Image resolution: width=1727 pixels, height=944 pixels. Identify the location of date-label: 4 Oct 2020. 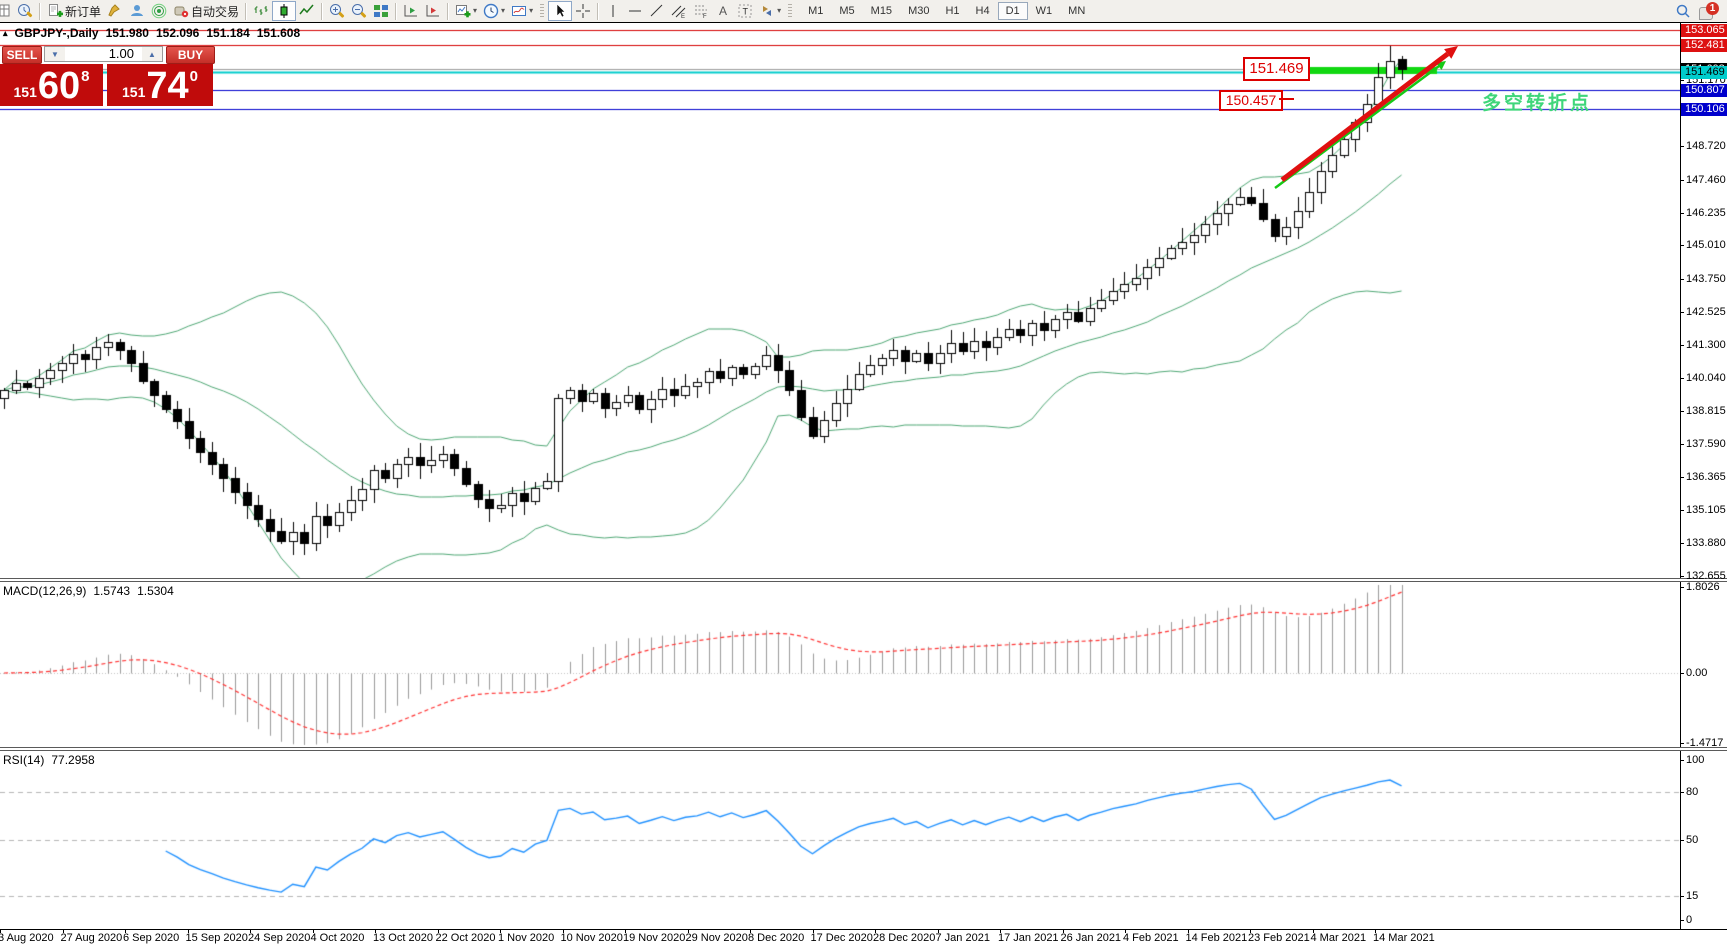
(337, 938).